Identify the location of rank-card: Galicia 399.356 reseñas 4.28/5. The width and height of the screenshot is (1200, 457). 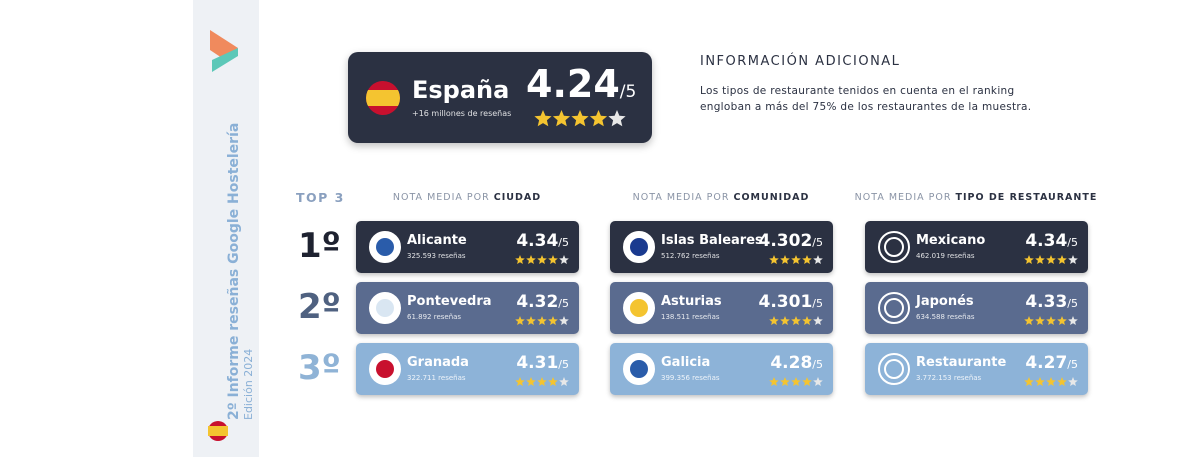
(721, 369).